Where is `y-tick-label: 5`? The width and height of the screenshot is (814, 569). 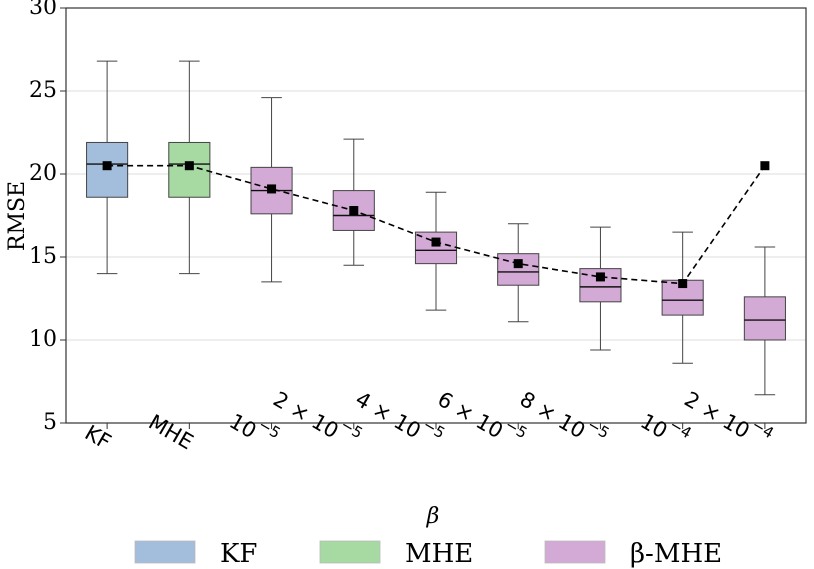
y-tick-label: 5 is located at coordinates (50, 422).